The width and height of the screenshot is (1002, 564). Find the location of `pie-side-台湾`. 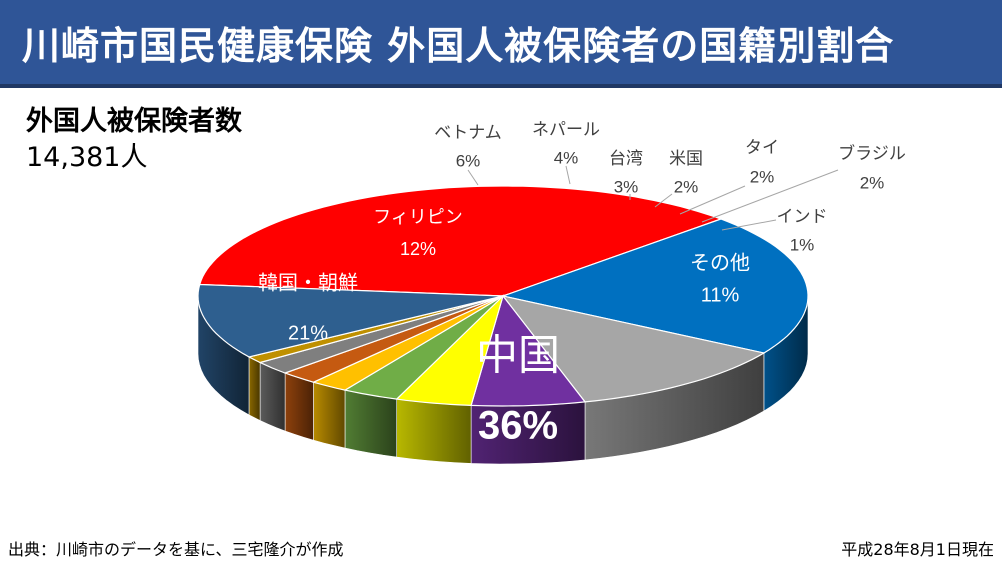

pie-side-台湾 is located at coordinates (370, 423).